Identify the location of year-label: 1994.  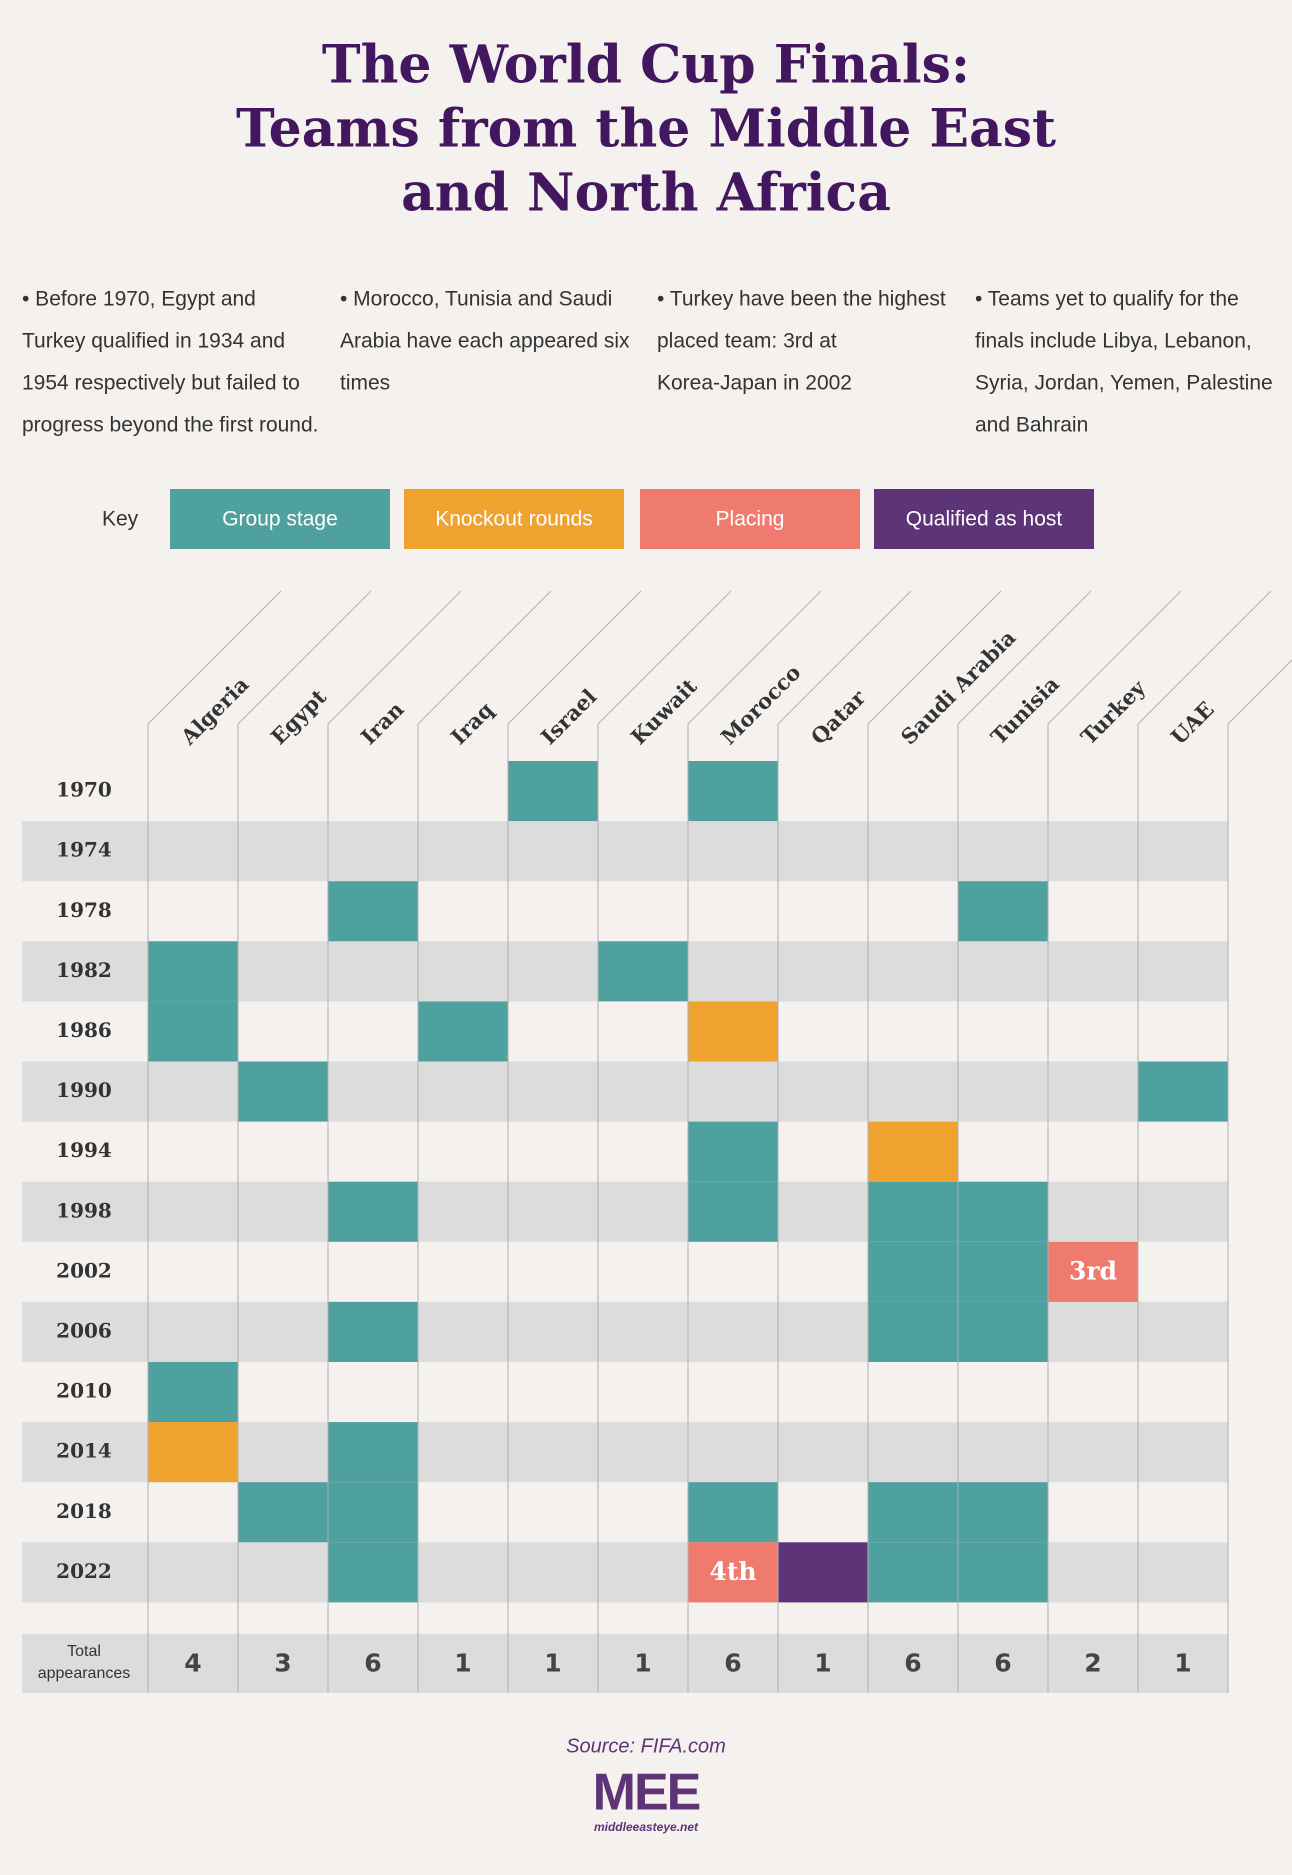
(84, 1150).